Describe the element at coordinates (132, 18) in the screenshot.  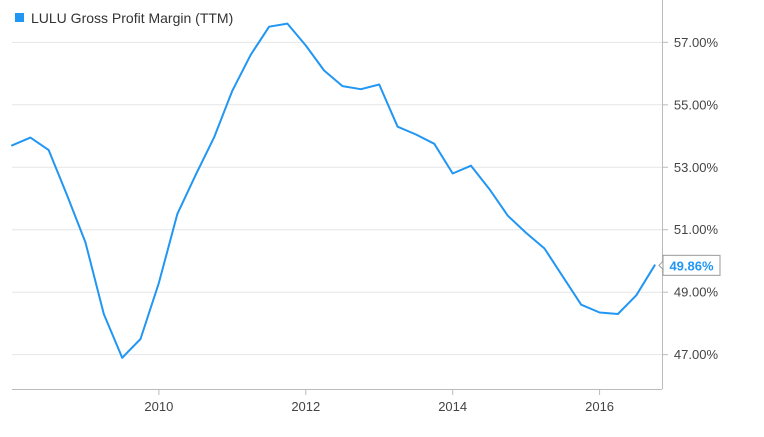
I see `legend-label: LULU Gross Profit Margin (TTM)` at that location.